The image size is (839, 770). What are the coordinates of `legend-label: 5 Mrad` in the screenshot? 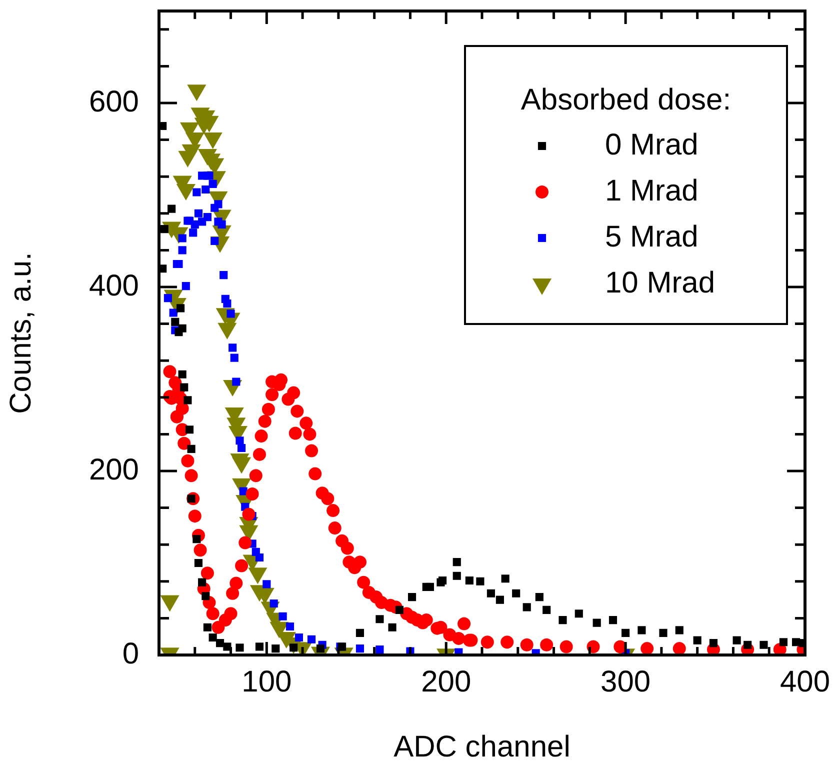 It's located at (651, 237).